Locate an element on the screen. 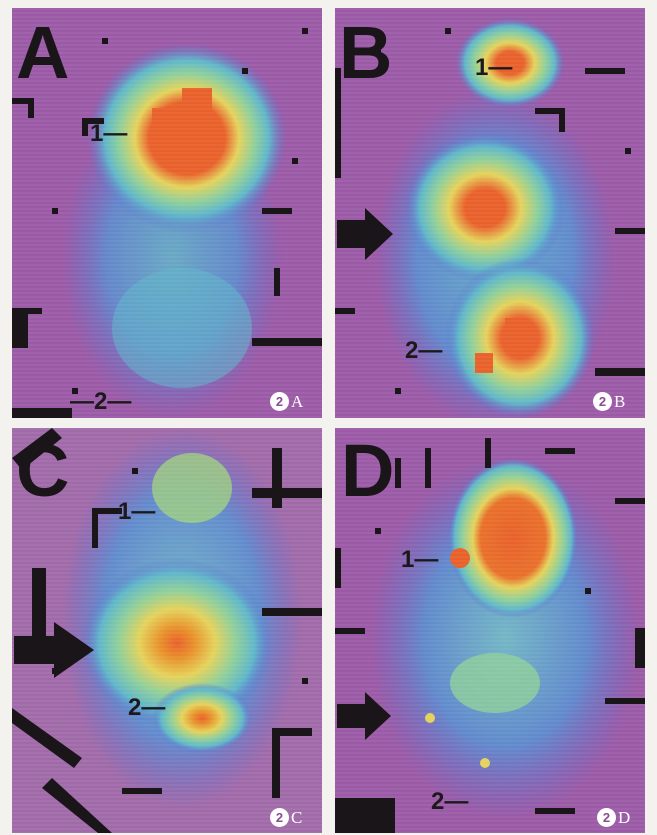  panel-d-marker-2: 2— is located at coordinates (450, 801).